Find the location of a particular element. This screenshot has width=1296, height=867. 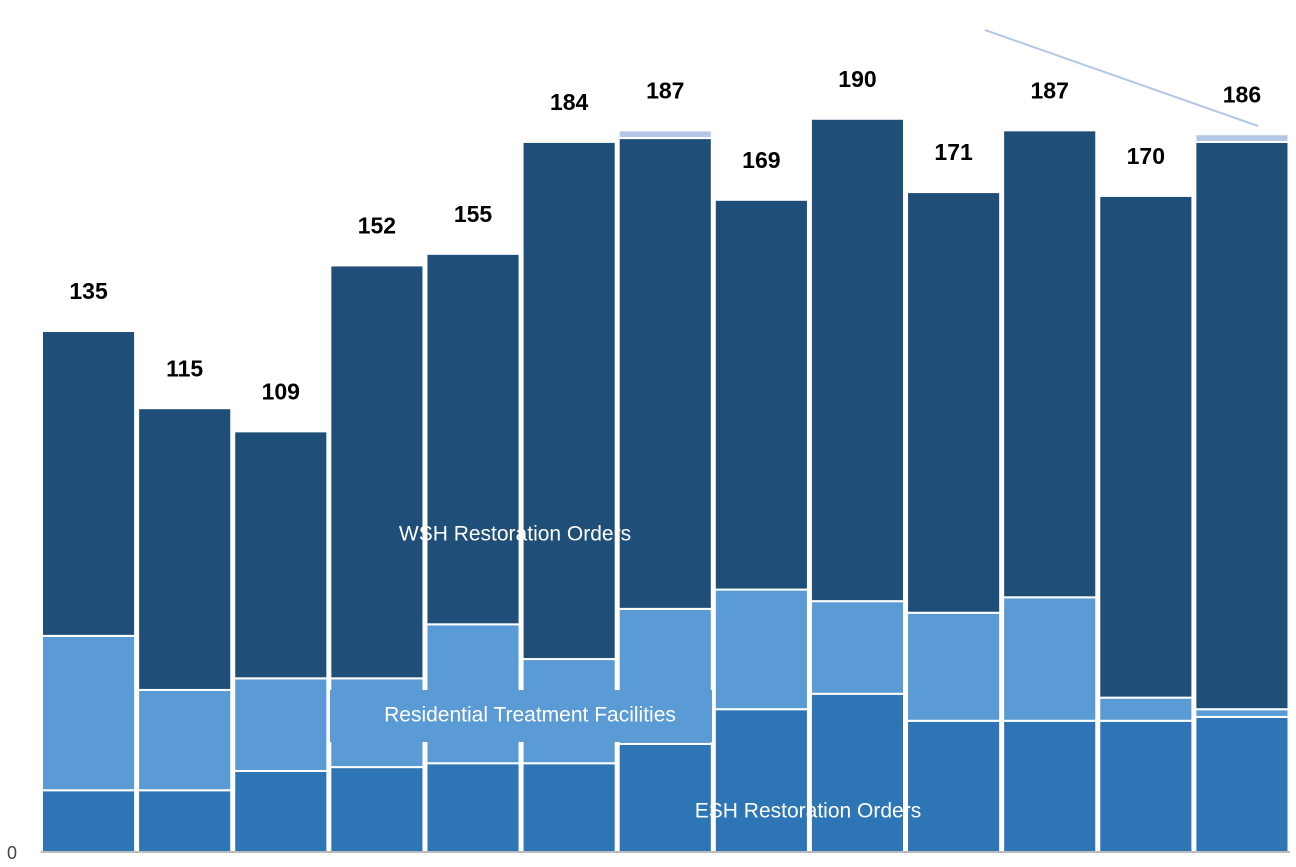

y-tick-label: 0 is located at coordinates (12, 853).